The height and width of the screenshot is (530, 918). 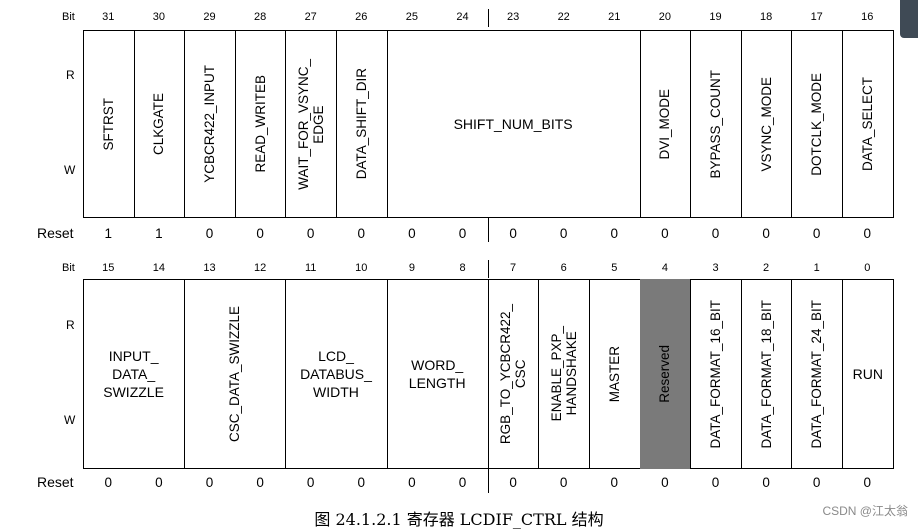 What do you see at coordinates (159, 17) in the screenshot?
I see `bit-number: 30` at bounding box center [159, 17].